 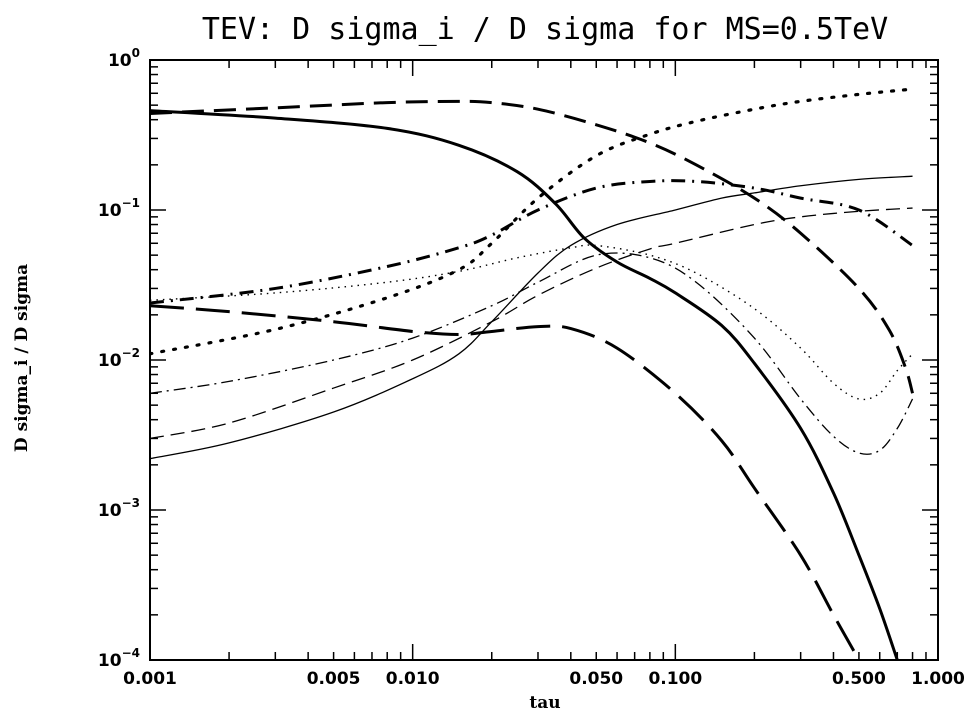 What do you see at coordinates (119, 508) in the screenshot?
I see `y-tick-label: 10⁻³` at bounding box center [119, 508].